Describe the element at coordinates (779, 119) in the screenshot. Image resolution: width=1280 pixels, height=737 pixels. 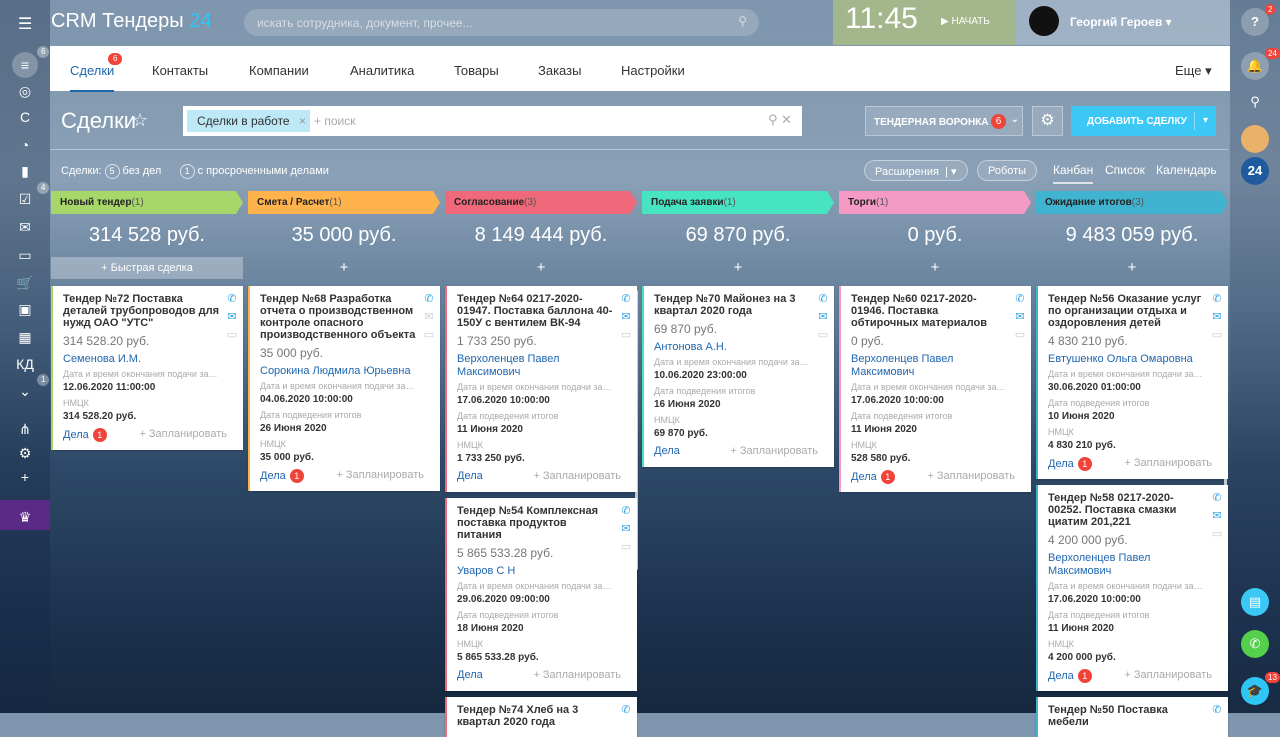
I see `search-clear-icons: ⚲ ✕` at that location.